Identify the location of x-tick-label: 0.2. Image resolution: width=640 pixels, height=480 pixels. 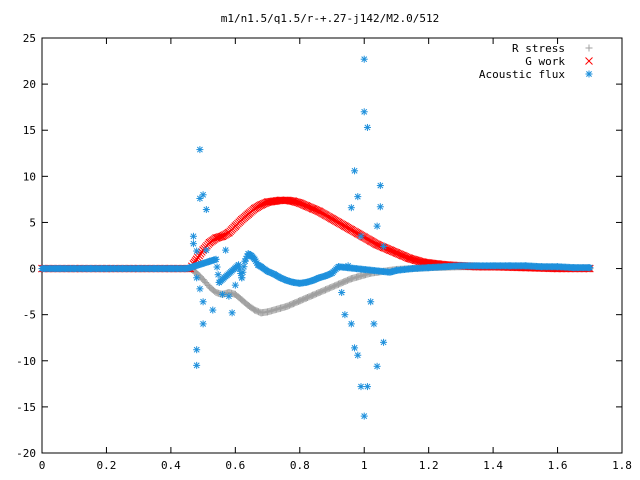
(107, 465).